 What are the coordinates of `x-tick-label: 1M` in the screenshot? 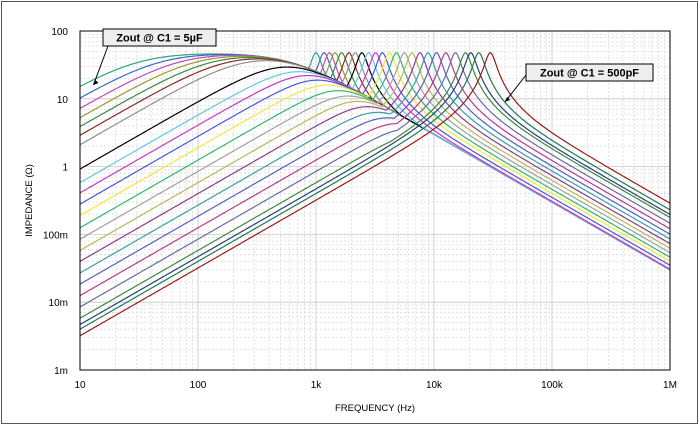 It's located at (670, 385).